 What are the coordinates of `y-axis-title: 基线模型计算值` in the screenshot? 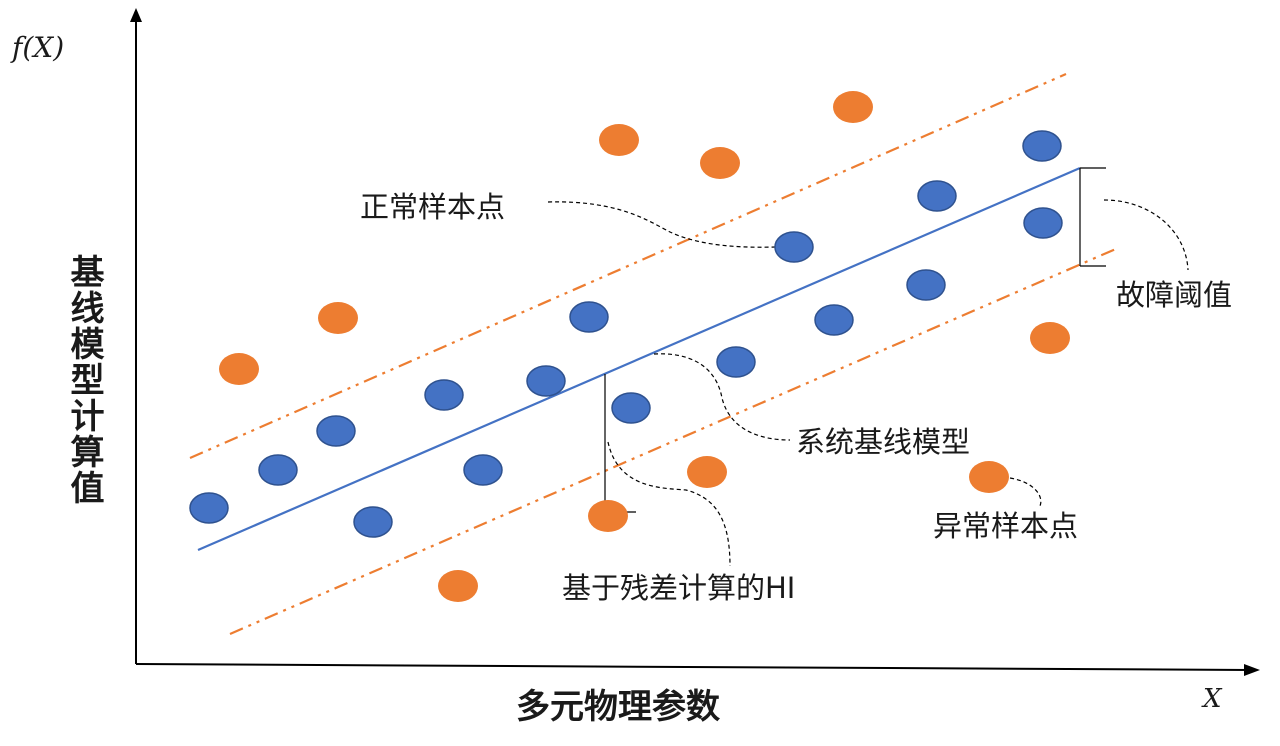 It's located at (84, 380).